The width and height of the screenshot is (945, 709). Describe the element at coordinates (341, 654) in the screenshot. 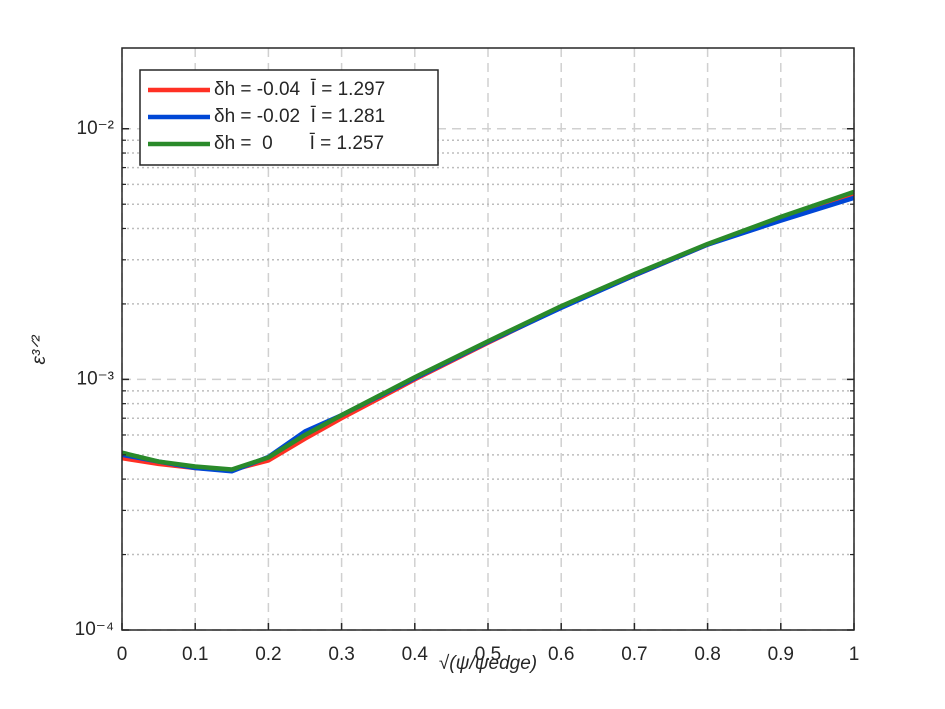

I see `x-tick-label: 0.3` at that location.